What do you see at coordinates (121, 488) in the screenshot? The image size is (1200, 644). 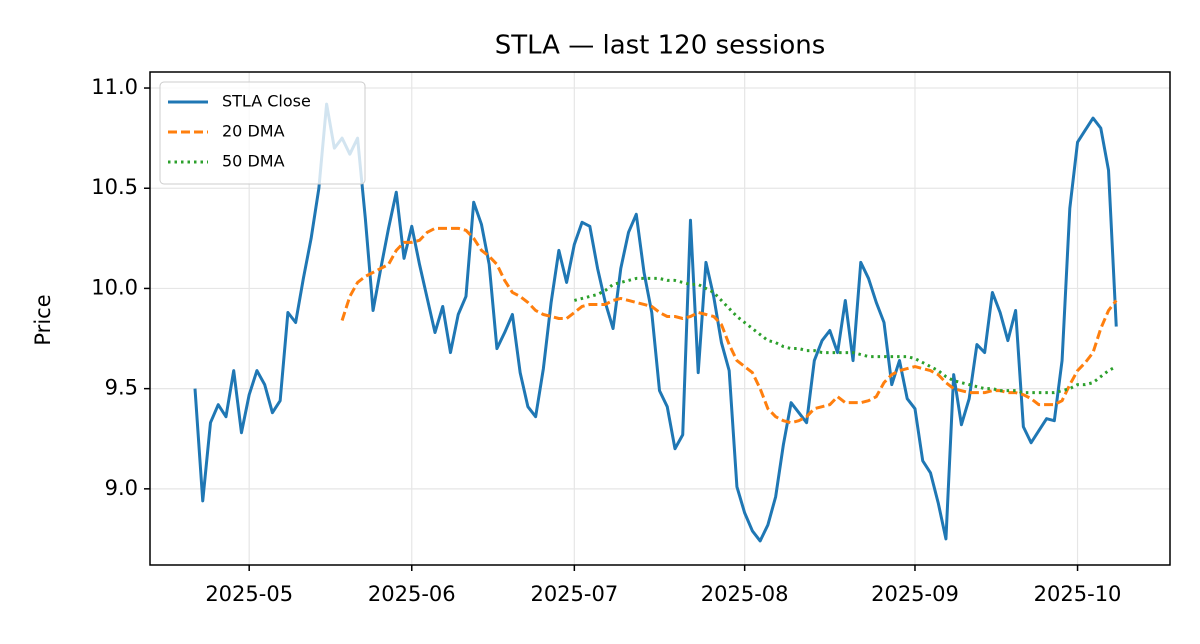 I see `y-tick-label: 9.0` at bounding box center [121, 488].